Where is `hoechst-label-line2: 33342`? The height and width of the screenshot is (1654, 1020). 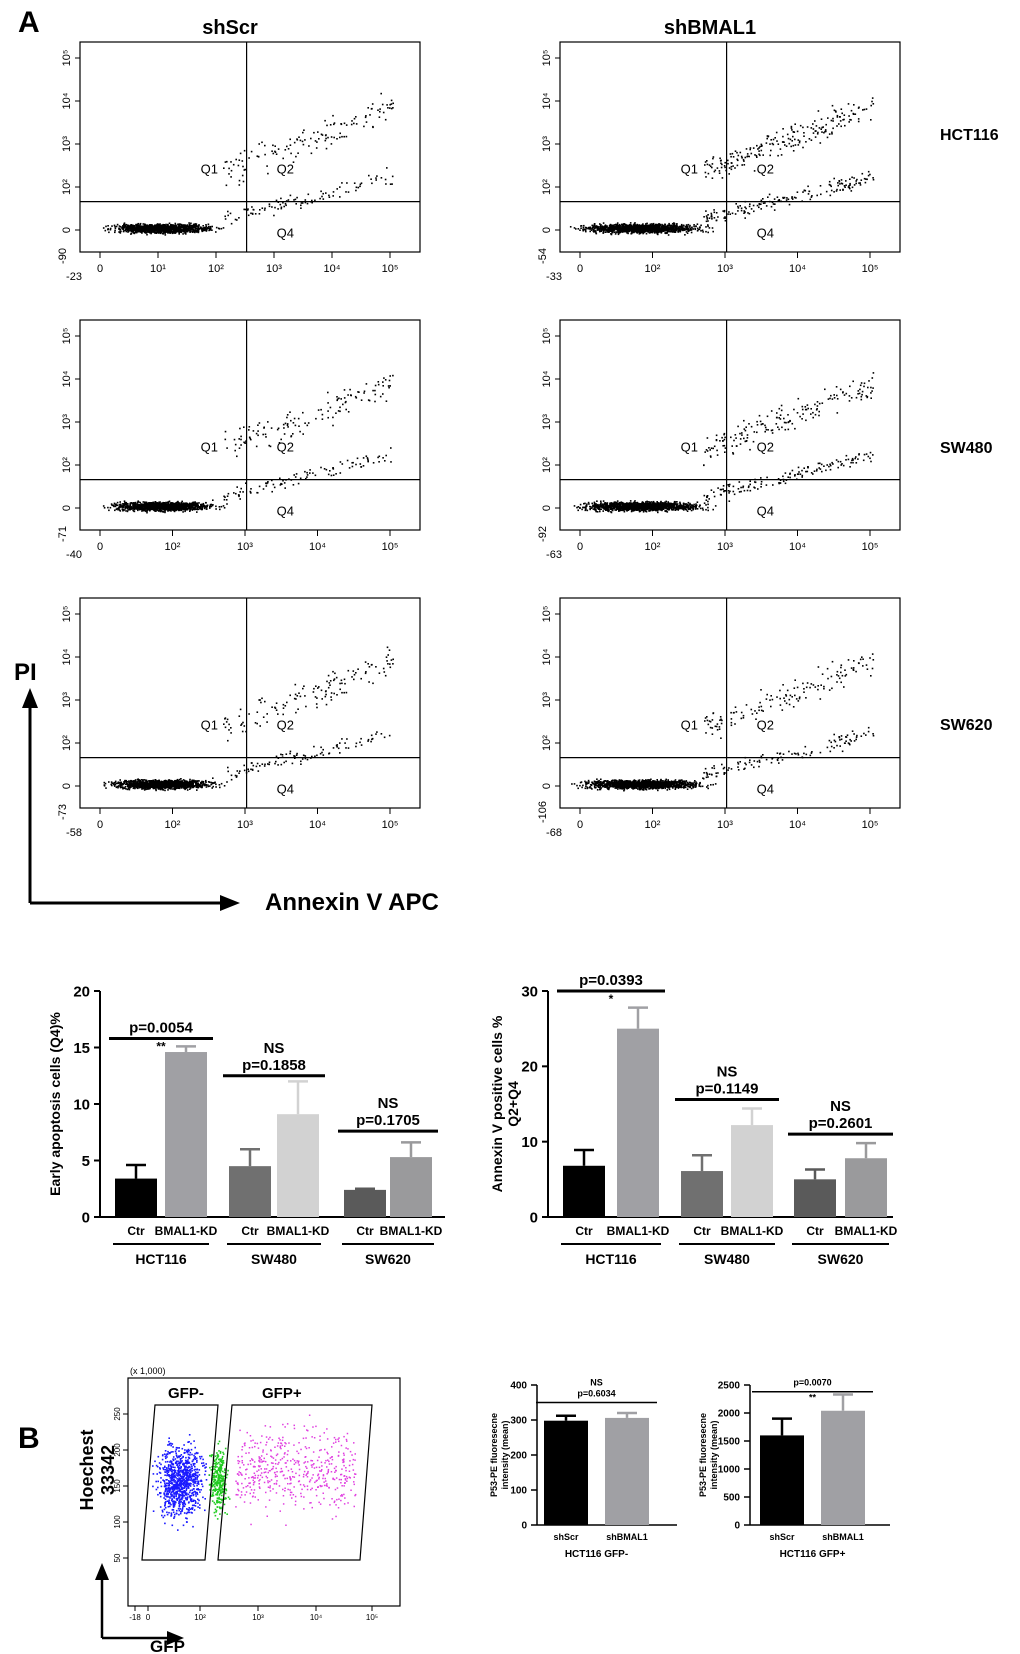
hoechst-label-line2: 33342 is located at coordinates (108, 1470).